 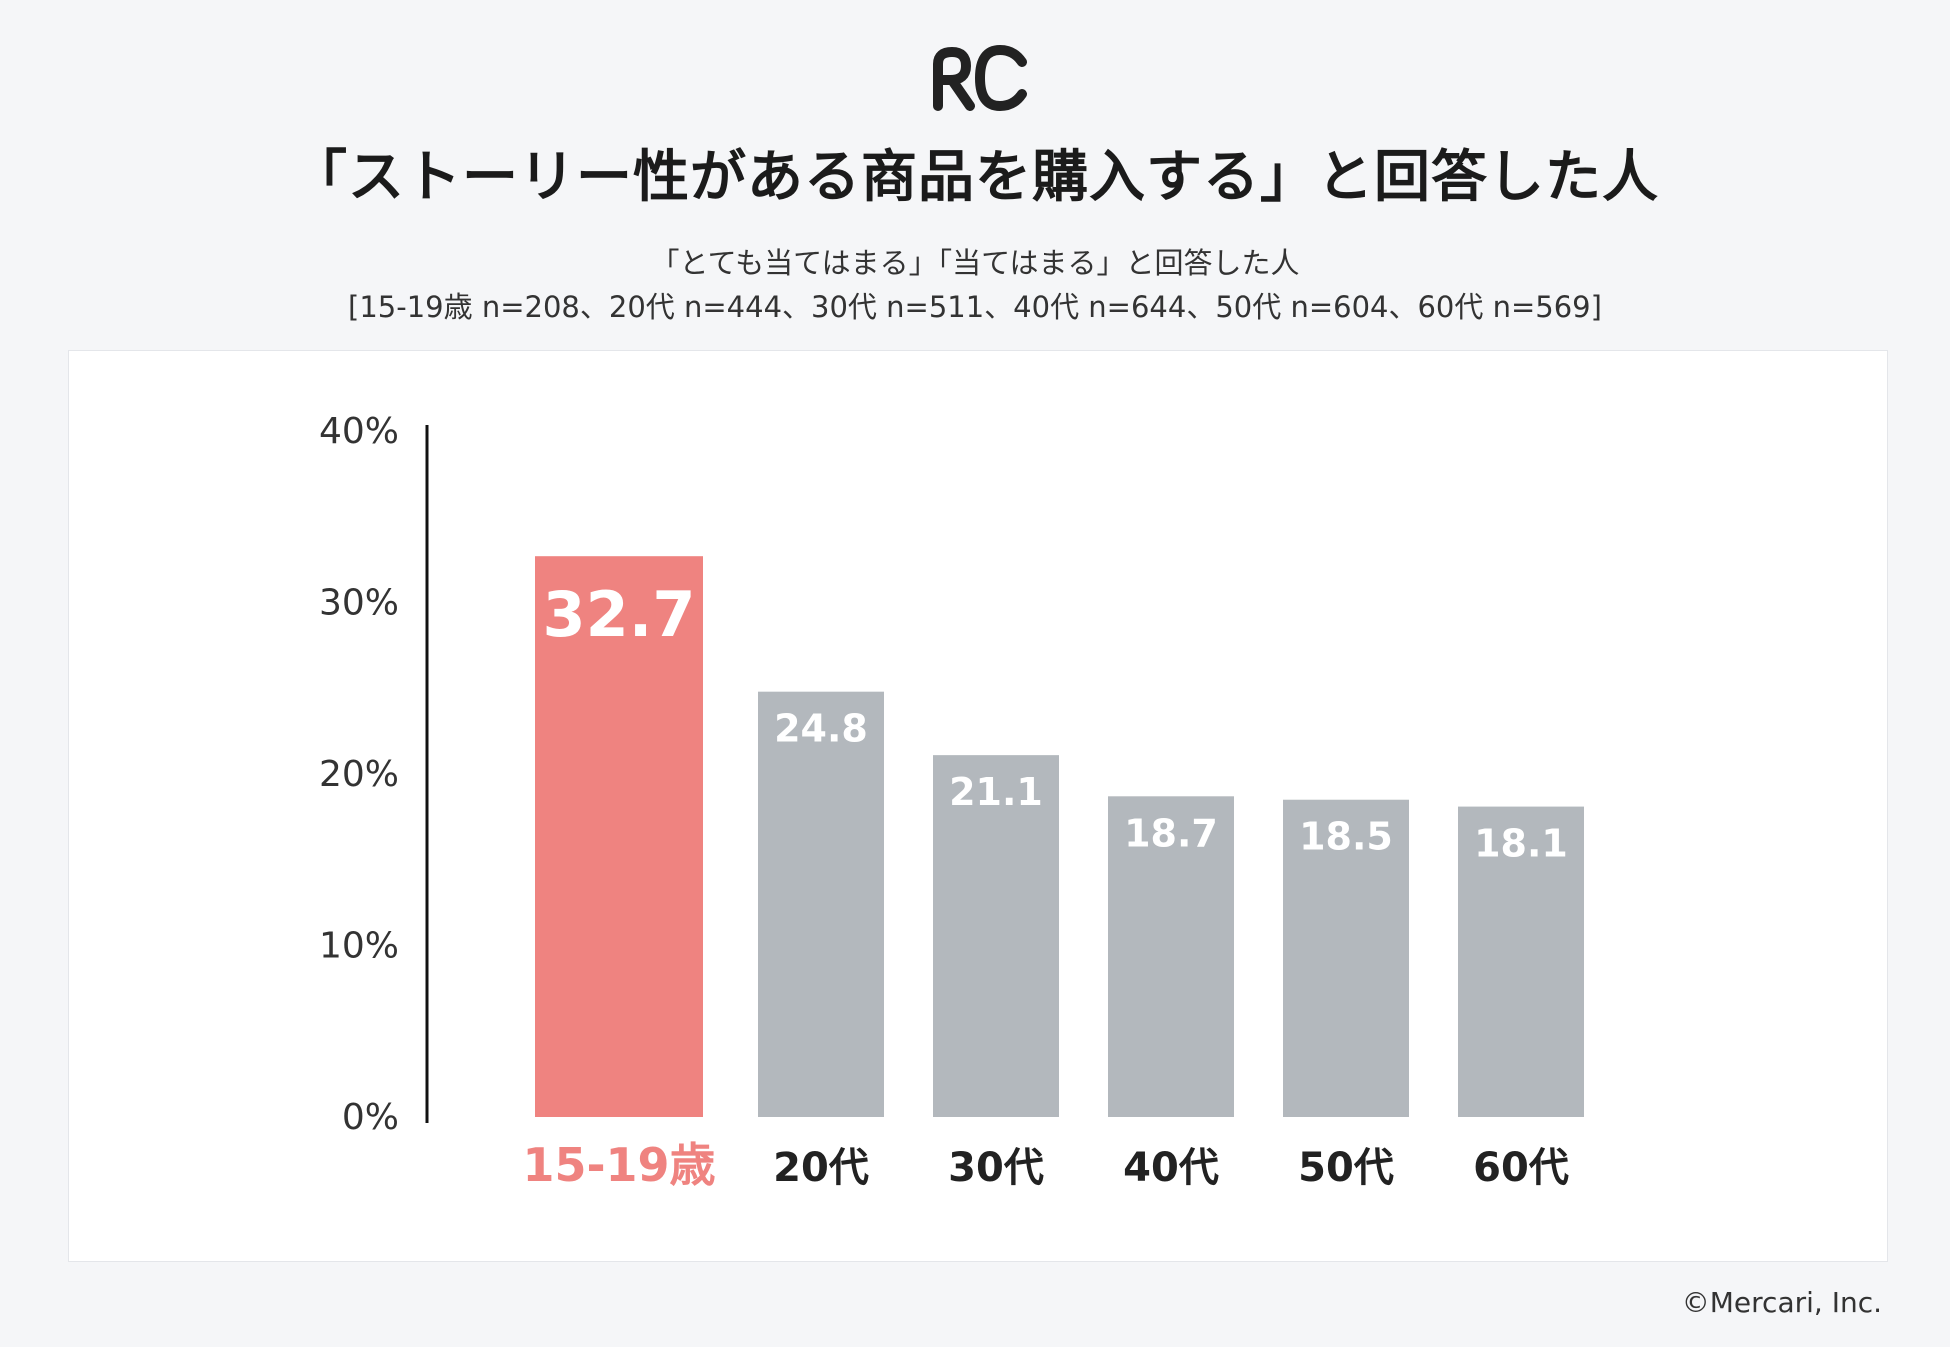 I want to click on y-tick-label: 20%, so click(x=359, y=774).